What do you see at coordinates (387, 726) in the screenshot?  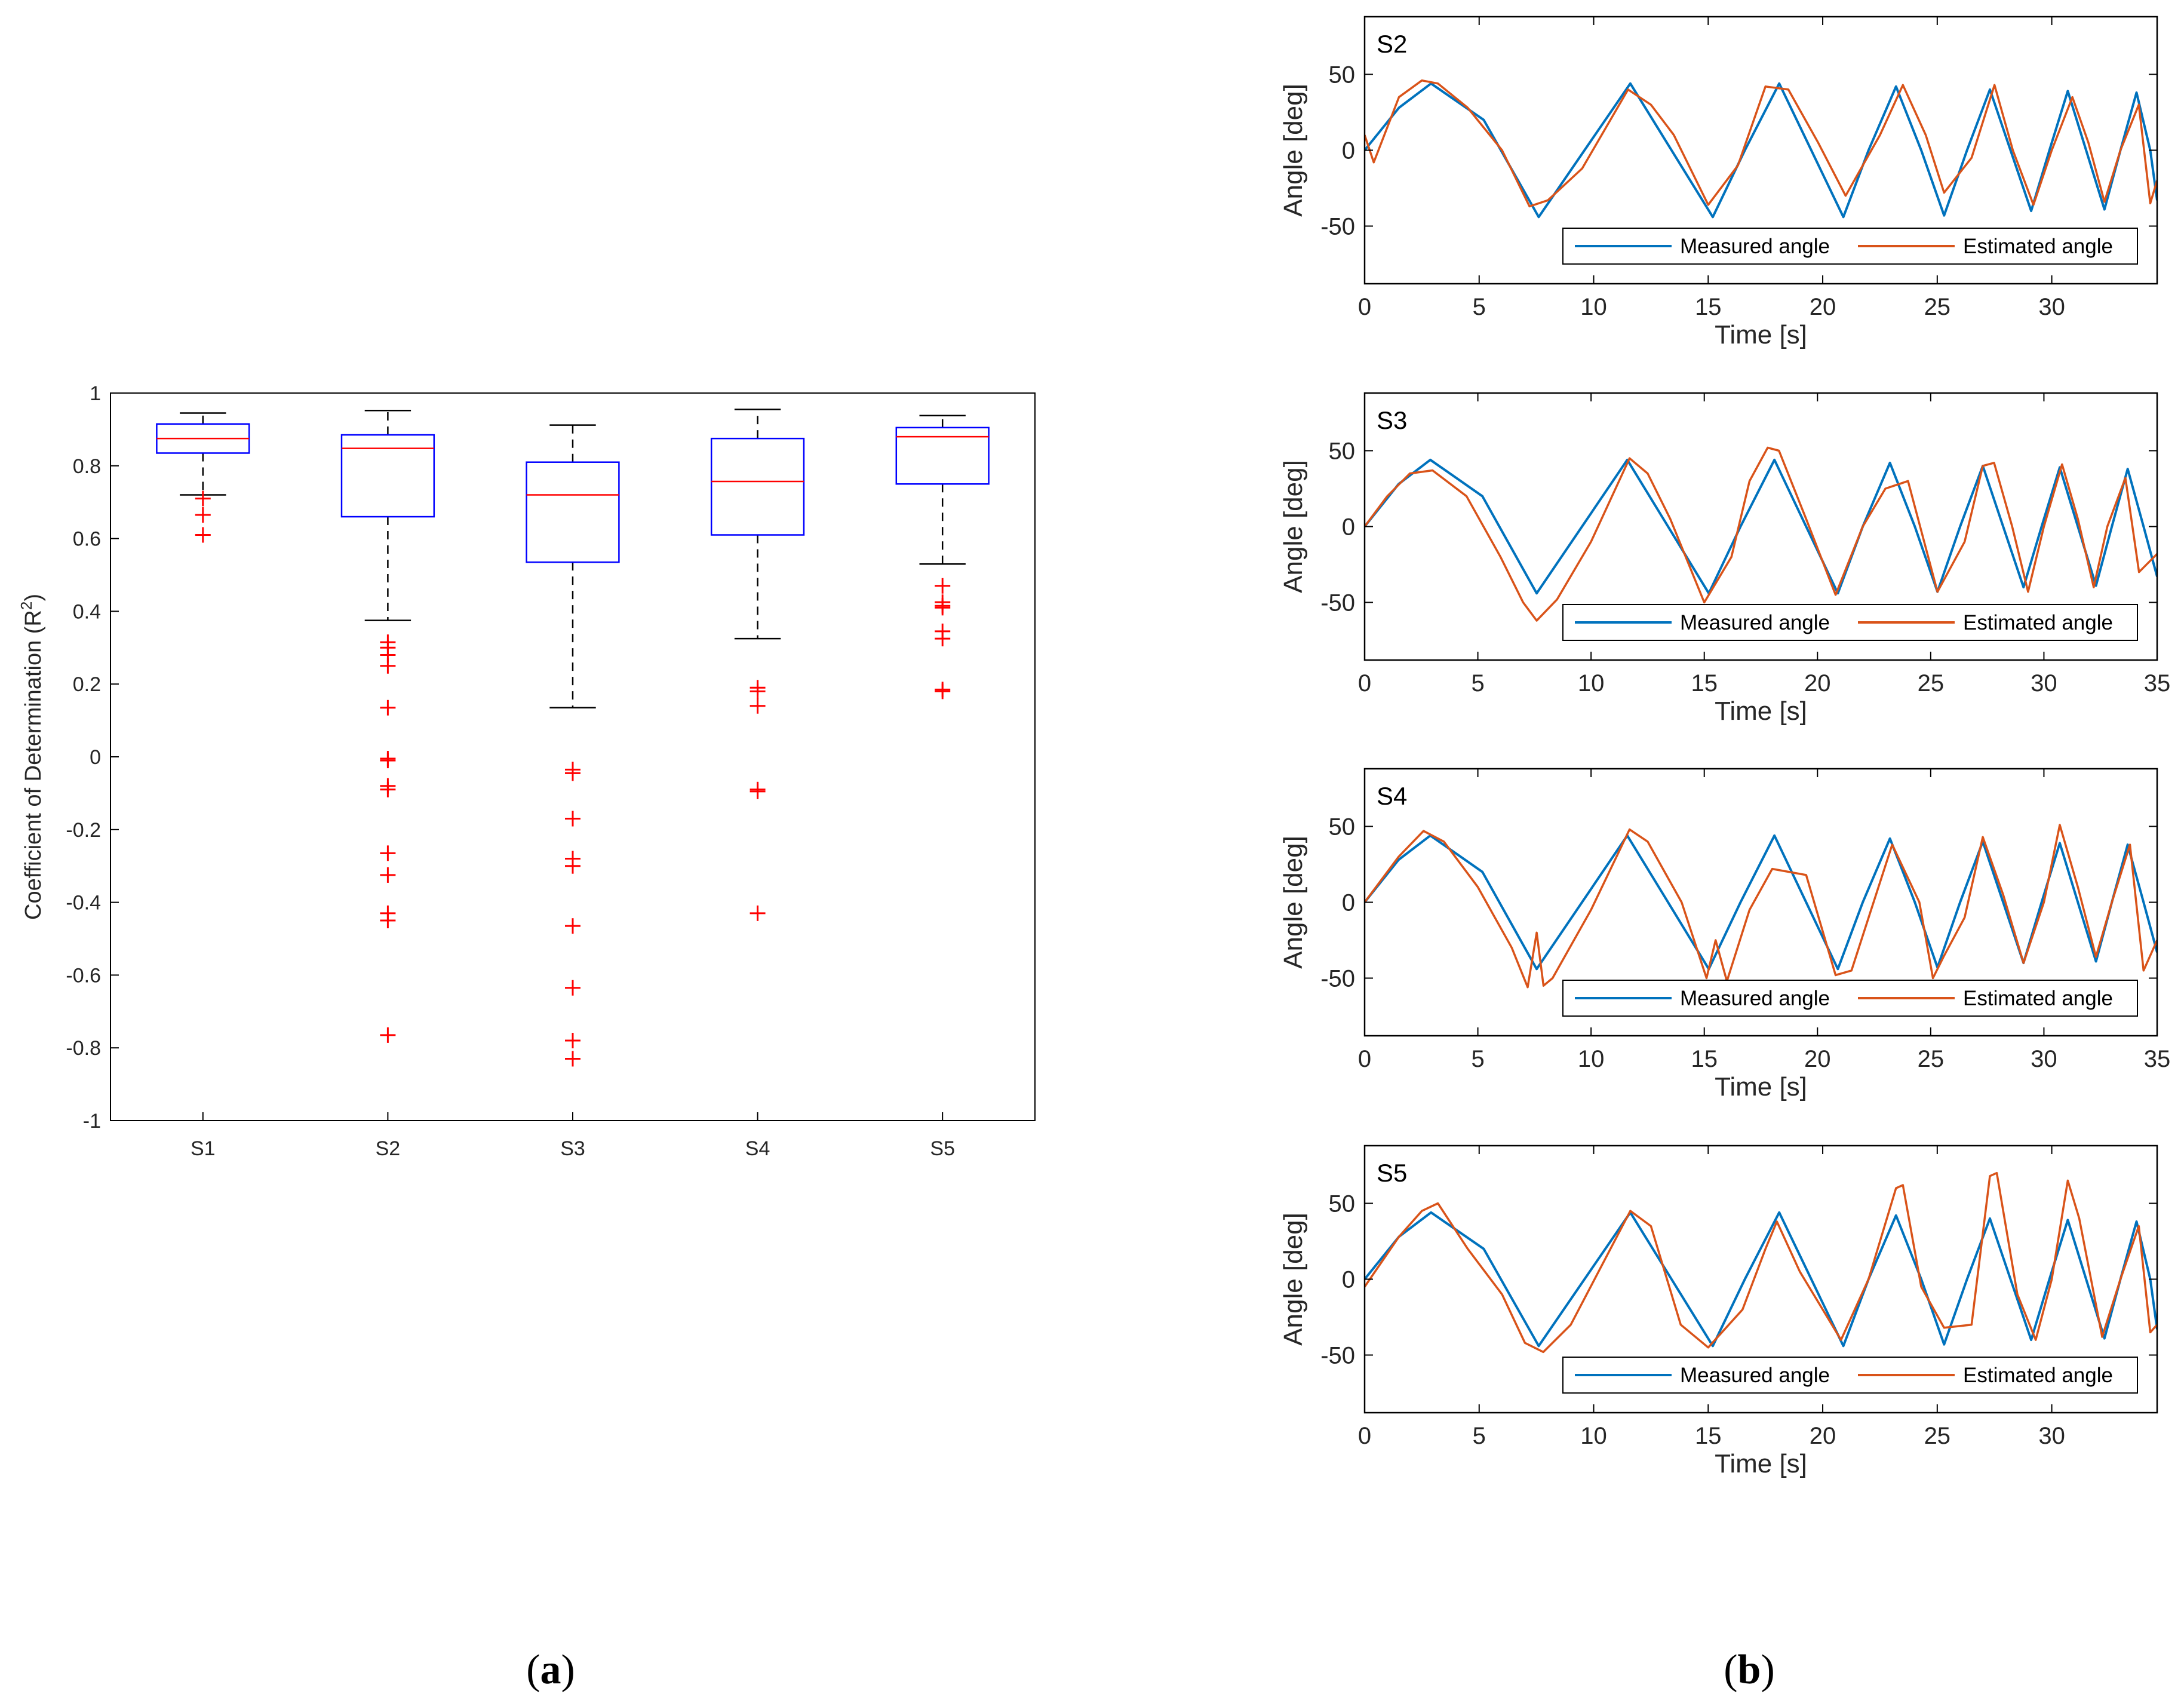 I see `box-s2` at bounding box center [387, 726].